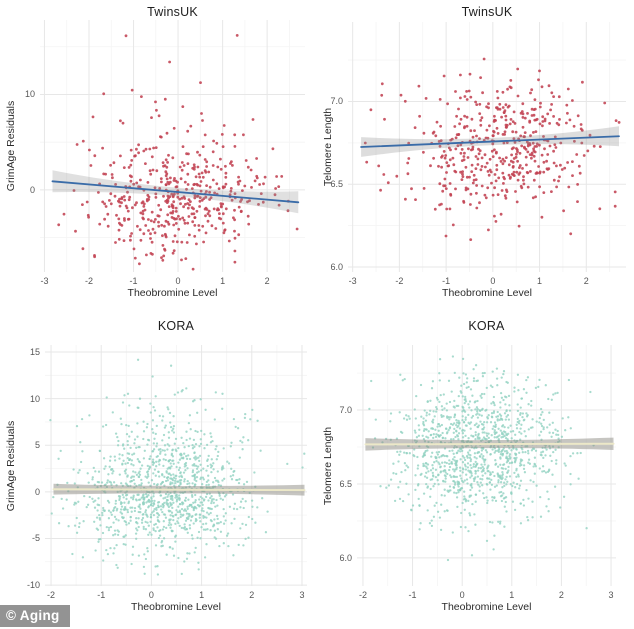 The image size is (634, 629). I want to click on y-tick-label: -5, so click(35, 538).